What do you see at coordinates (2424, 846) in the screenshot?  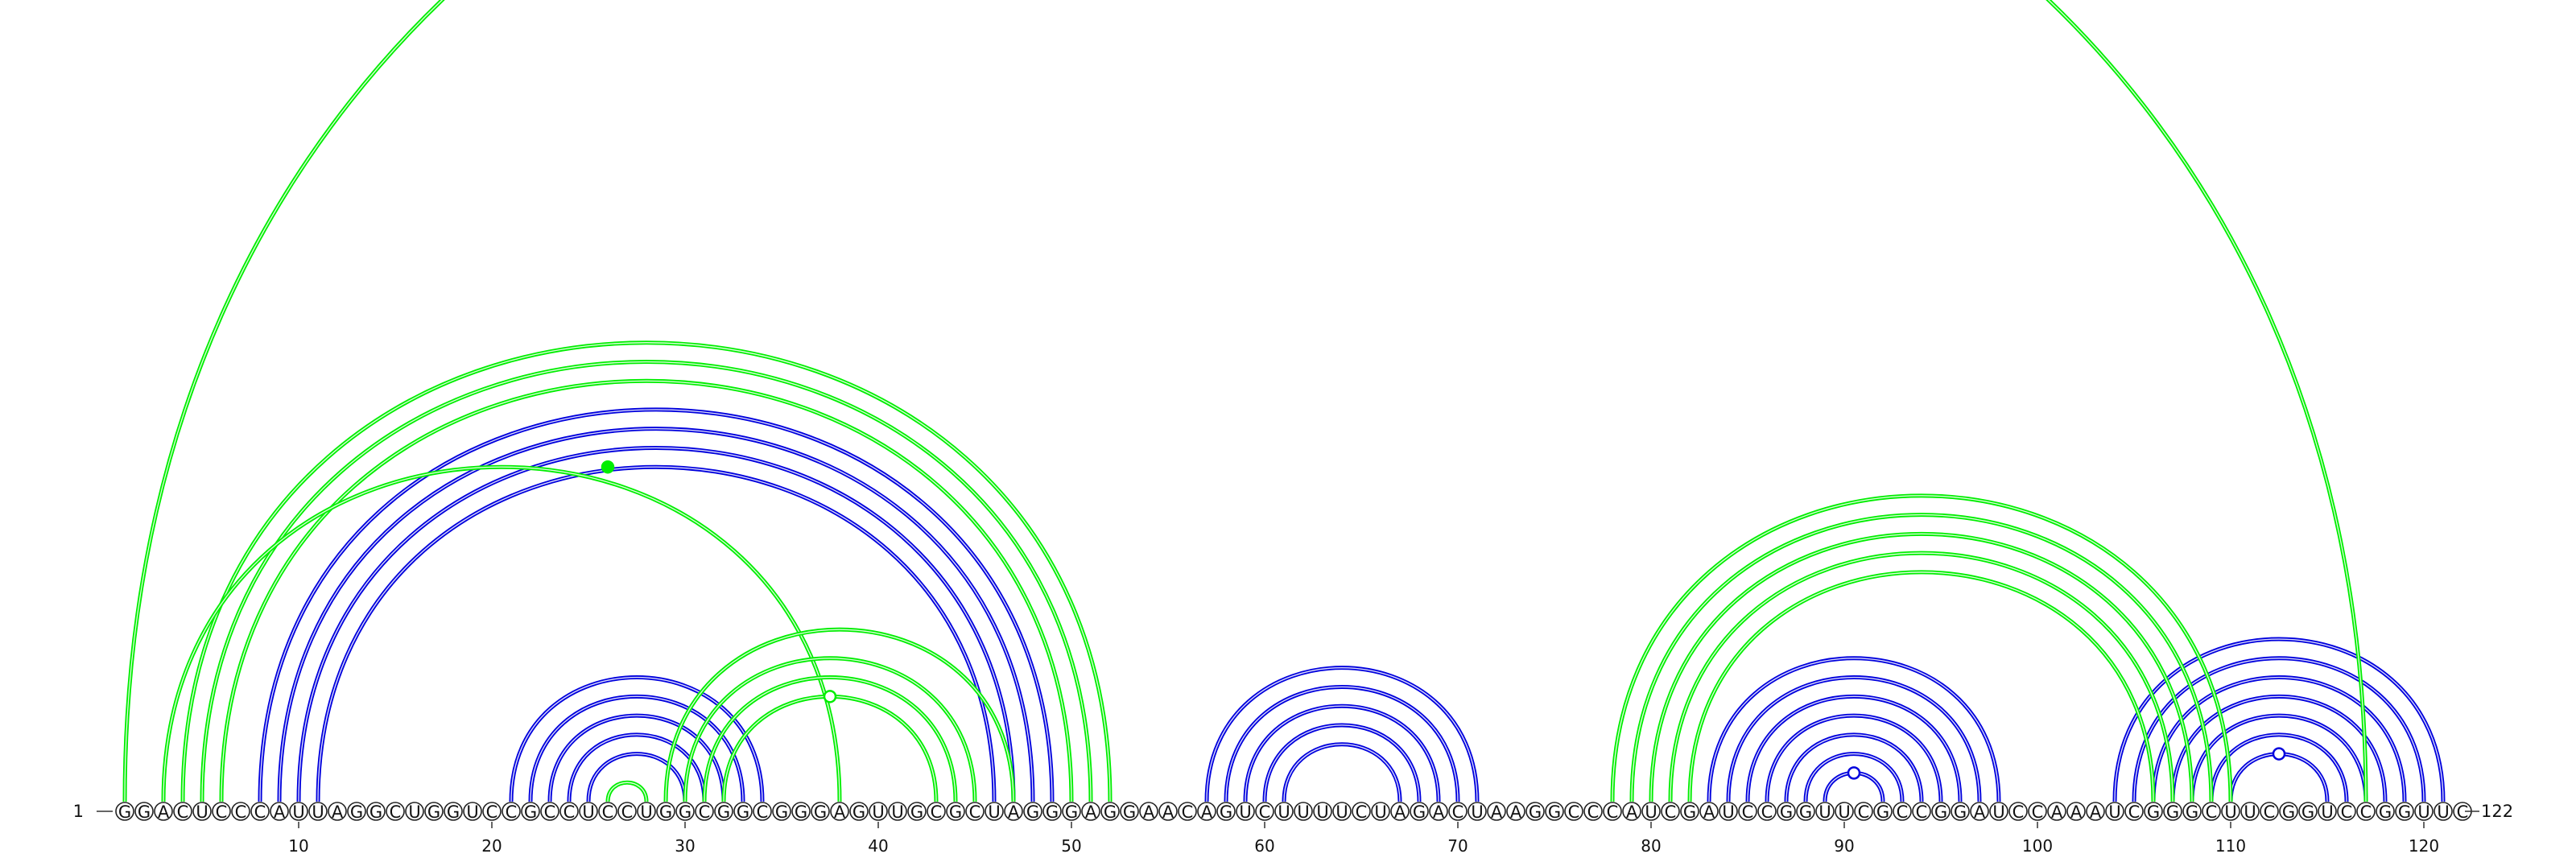 I see `axis-tick-label: 120` at bounding box center [2424, 846].